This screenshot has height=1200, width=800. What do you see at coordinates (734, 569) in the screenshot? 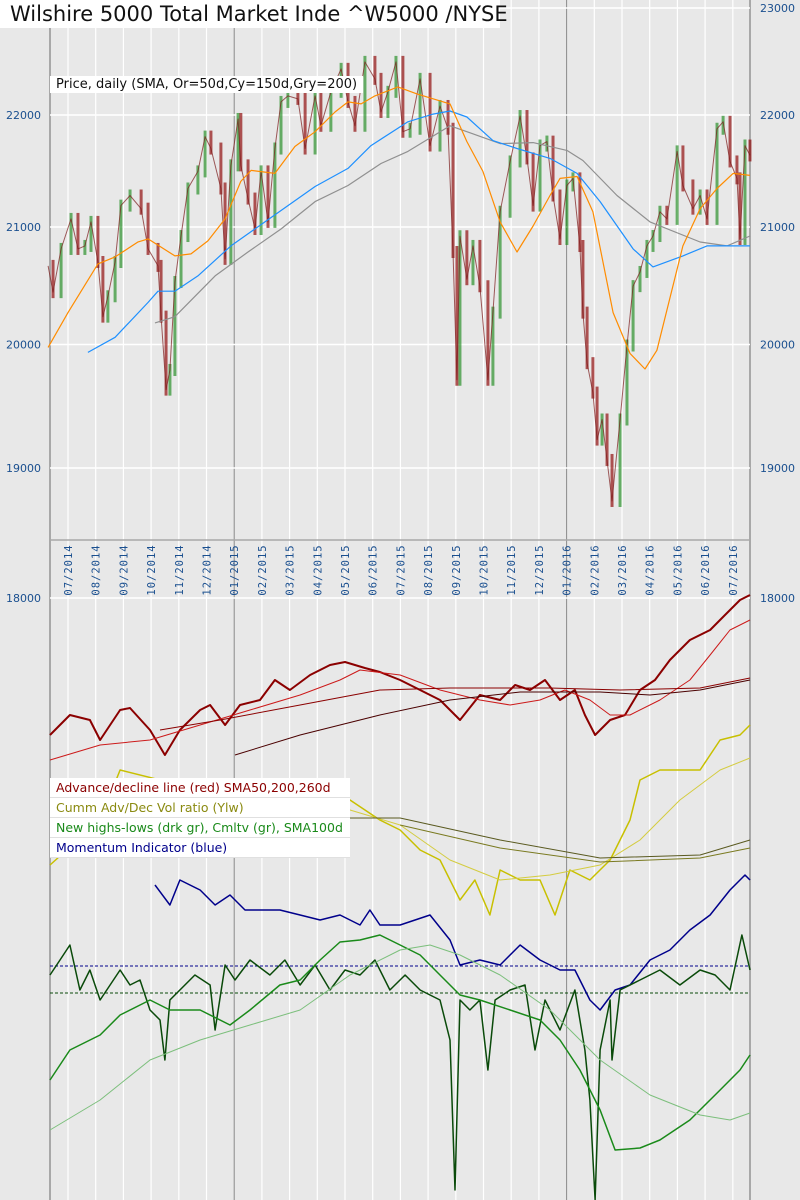
I see `x-tick-label: 07/2016` at bounding box center [734, 569].